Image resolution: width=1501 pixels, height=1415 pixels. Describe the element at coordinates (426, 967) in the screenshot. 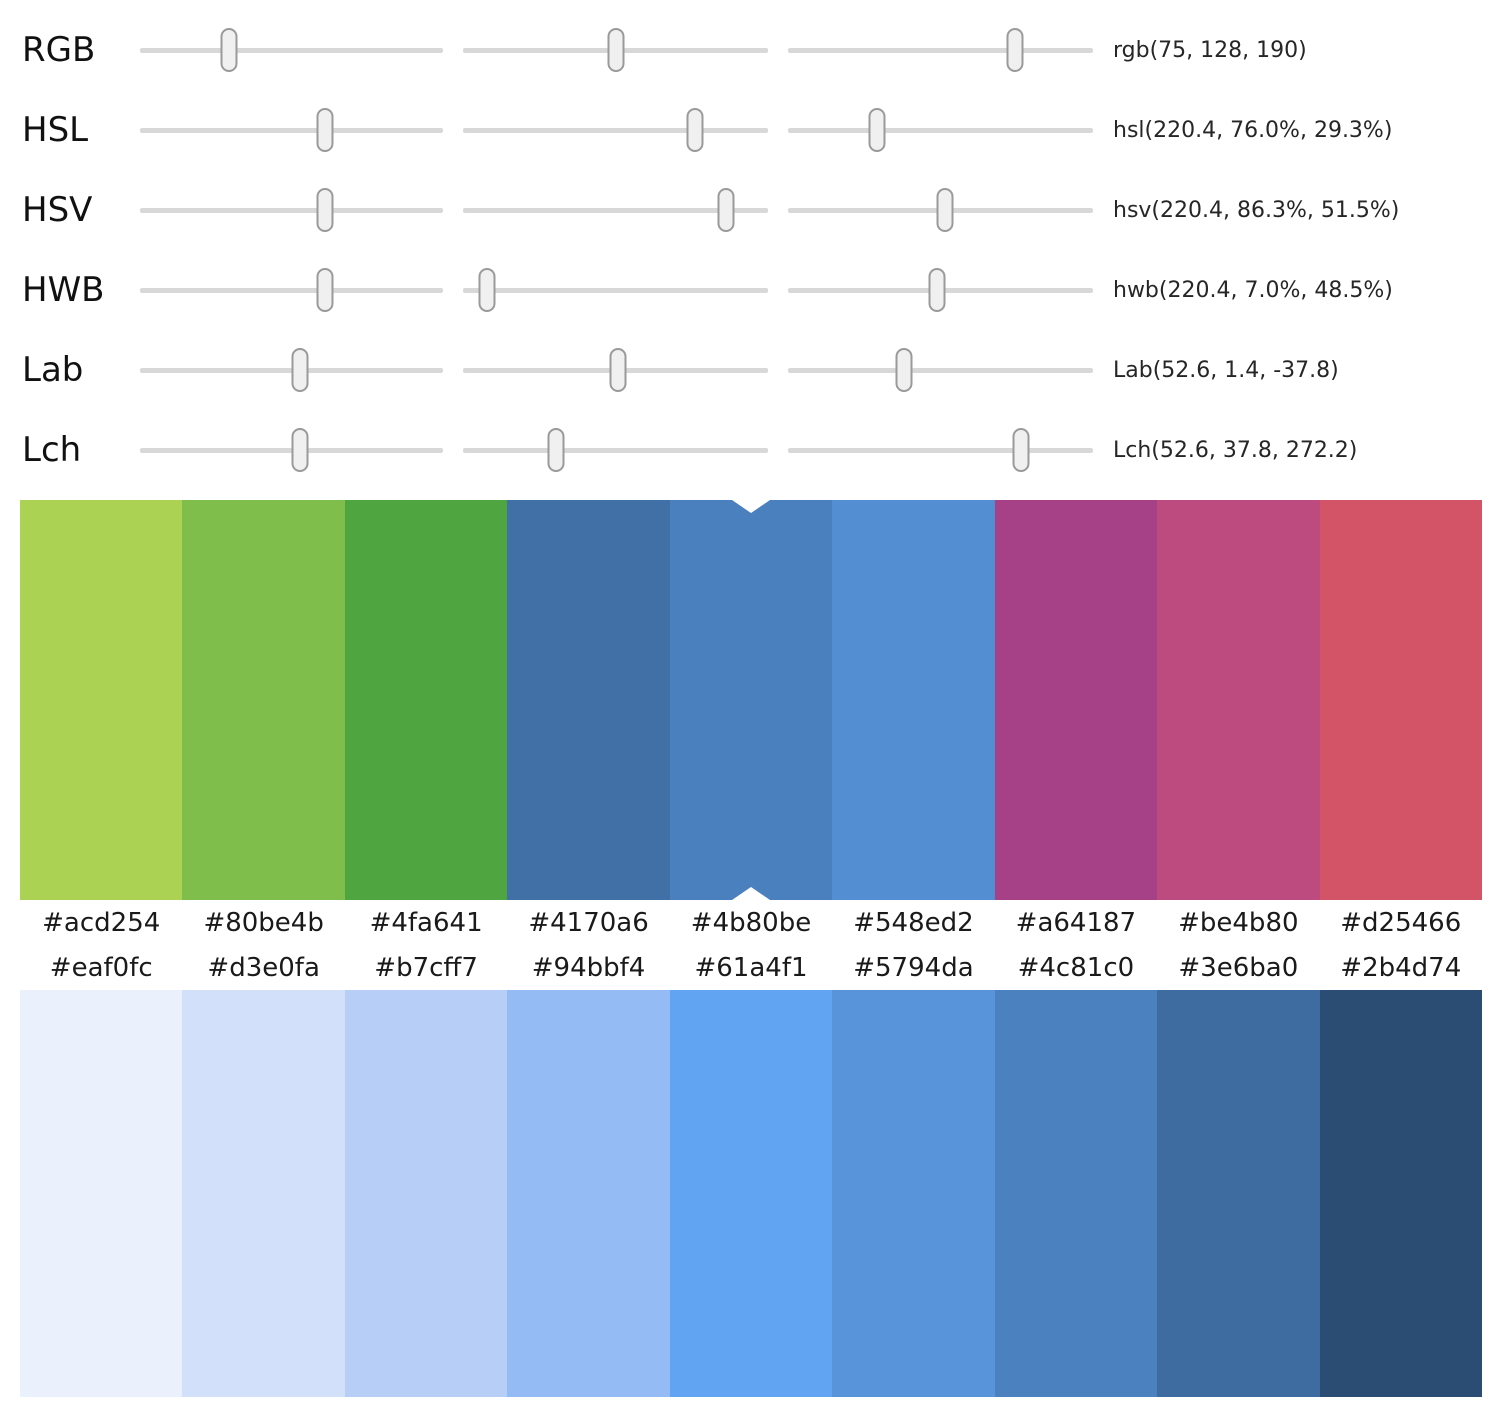

I see `shade-hex-label-3: #b7cff7` at that location.